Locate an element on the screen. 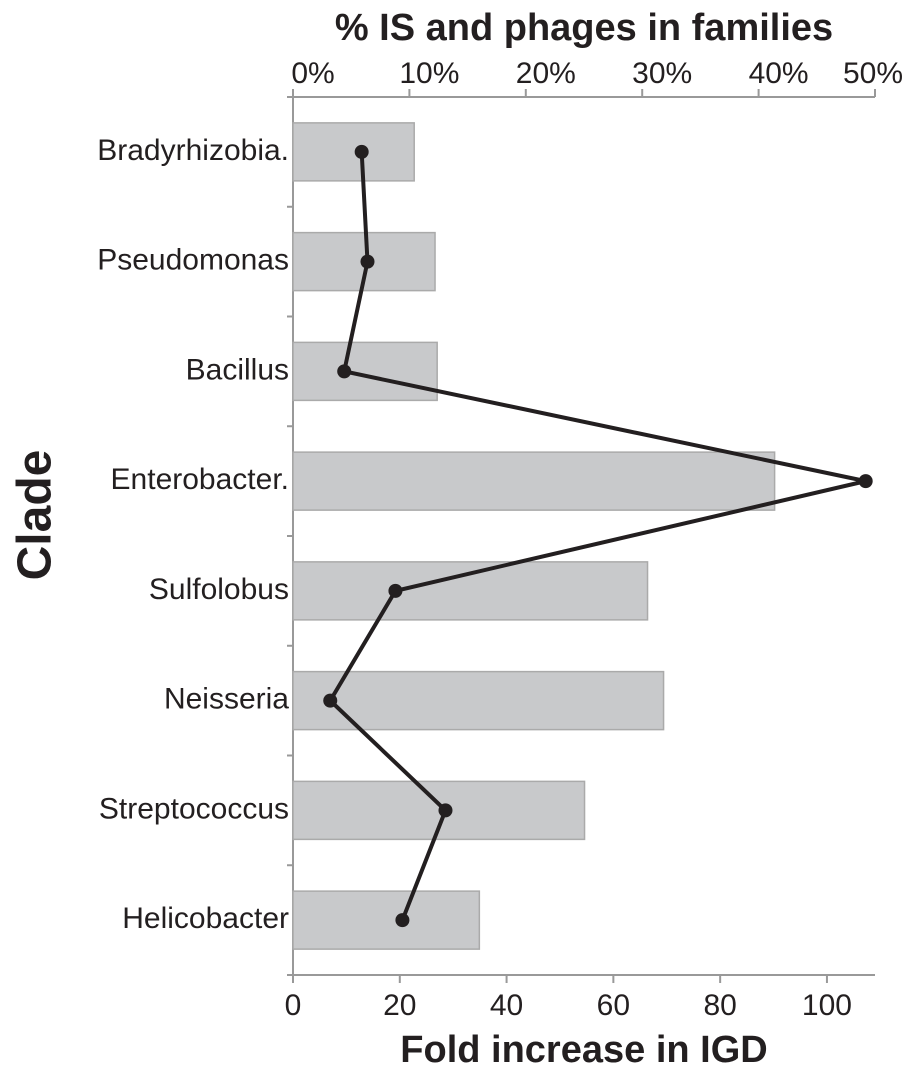 The image size is (917, 1069). x2-tick-label: 0% is located at coordinates (312, 73).